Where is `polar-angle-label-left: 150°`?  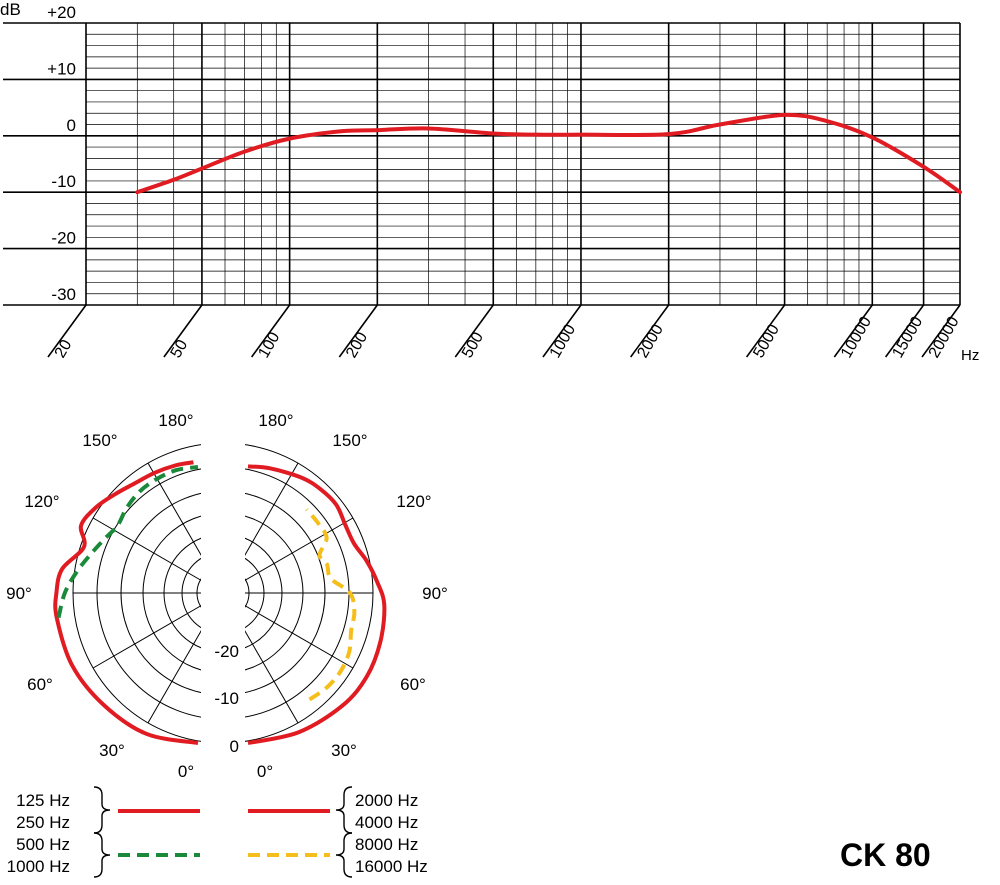
polar-angle-label-left: 150° is located at coordinates (99, 440).